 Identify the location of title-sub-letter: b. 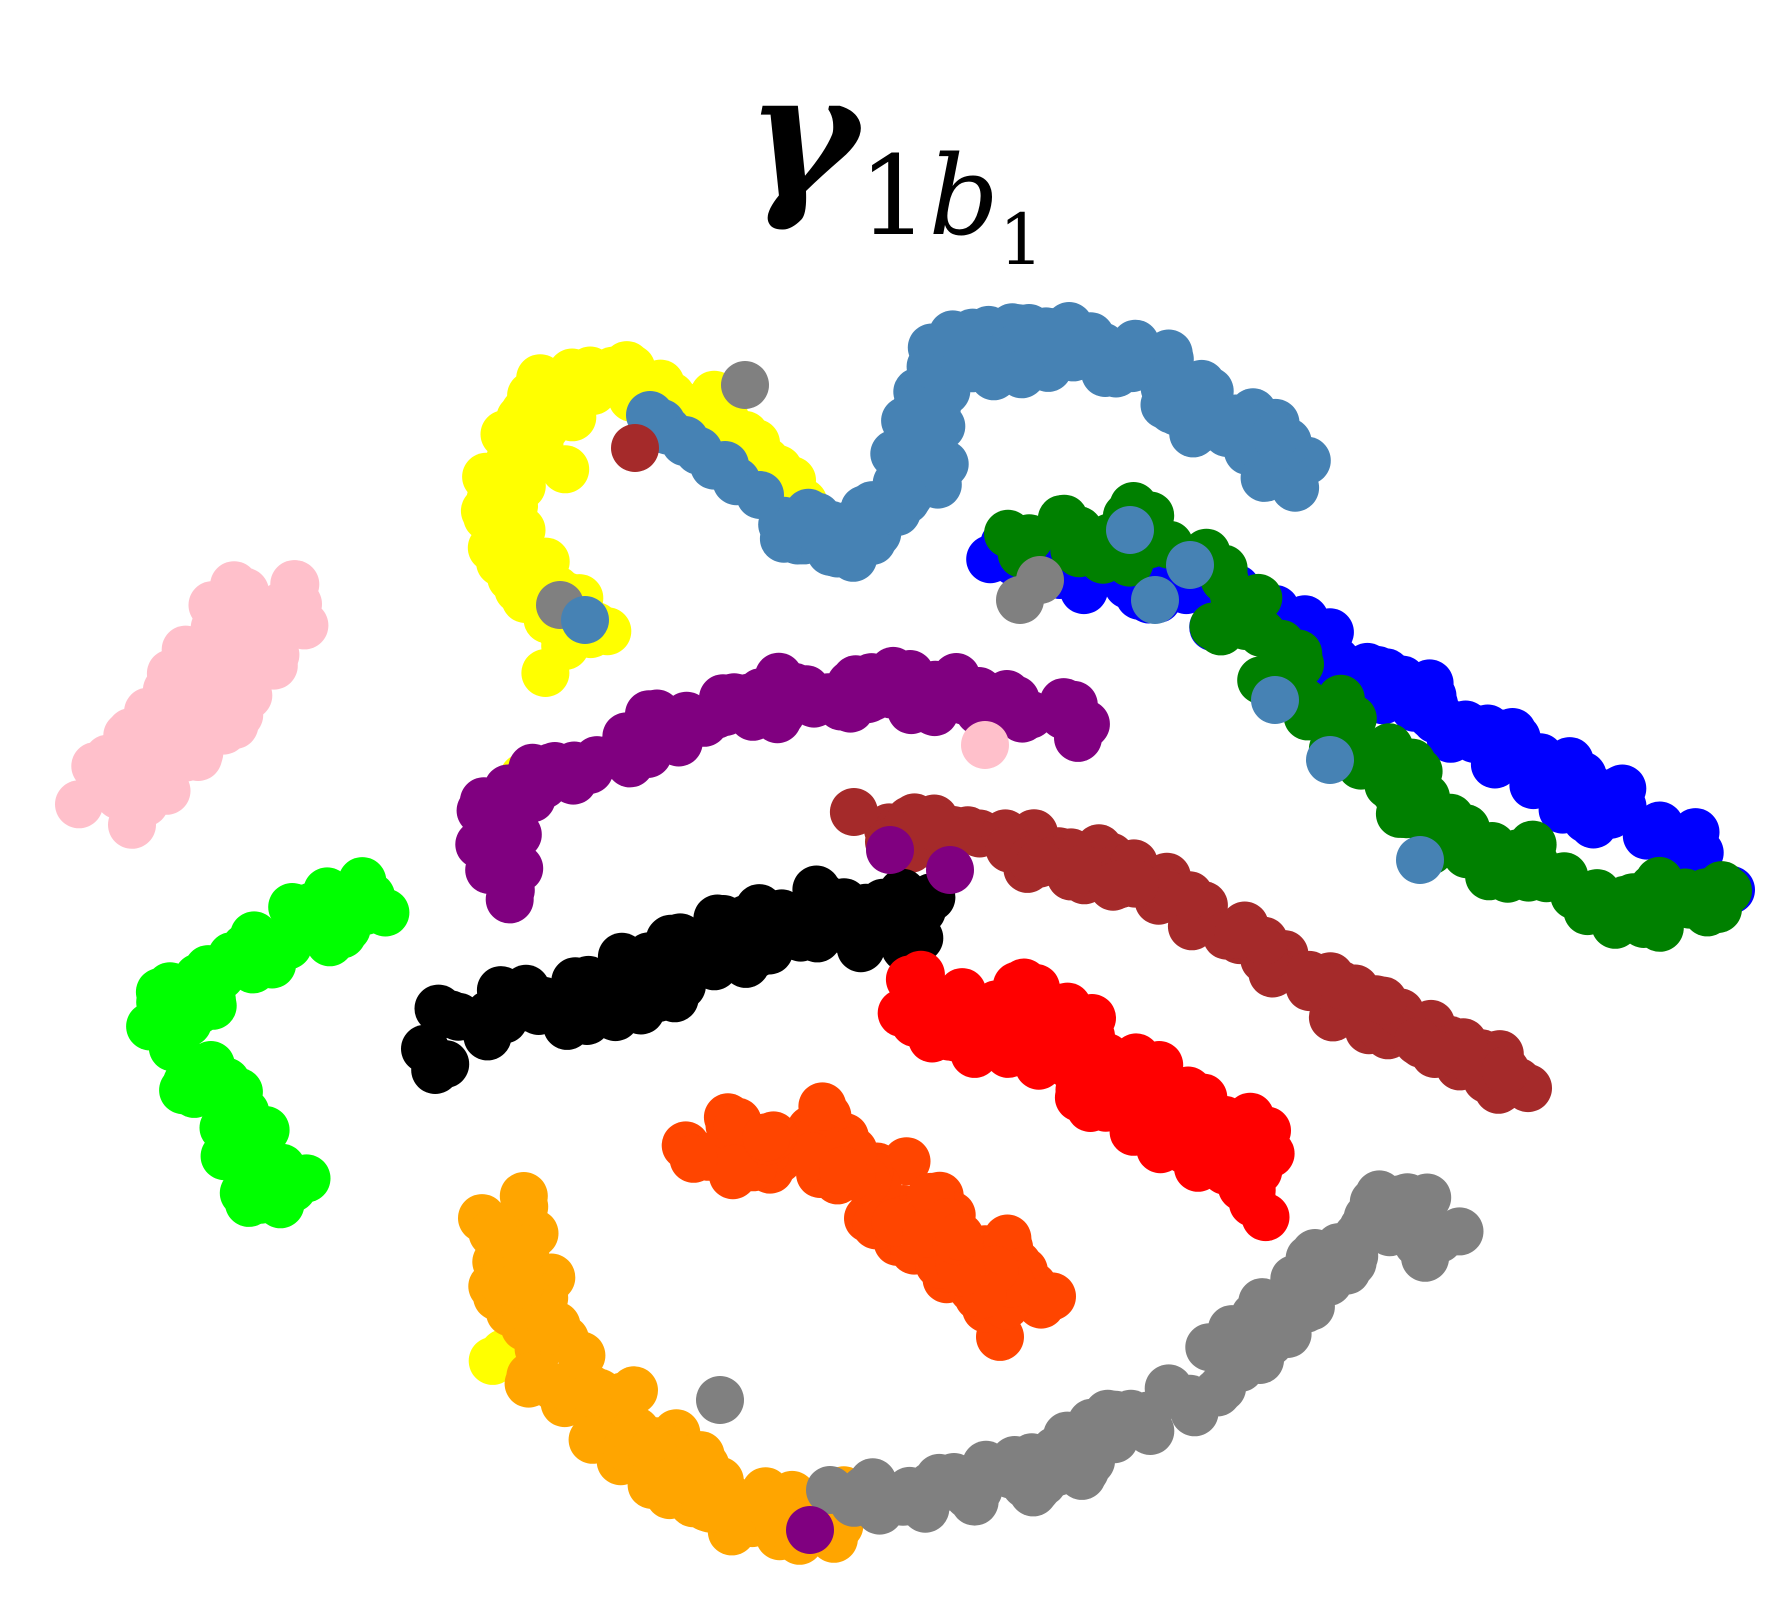
(964, 196).